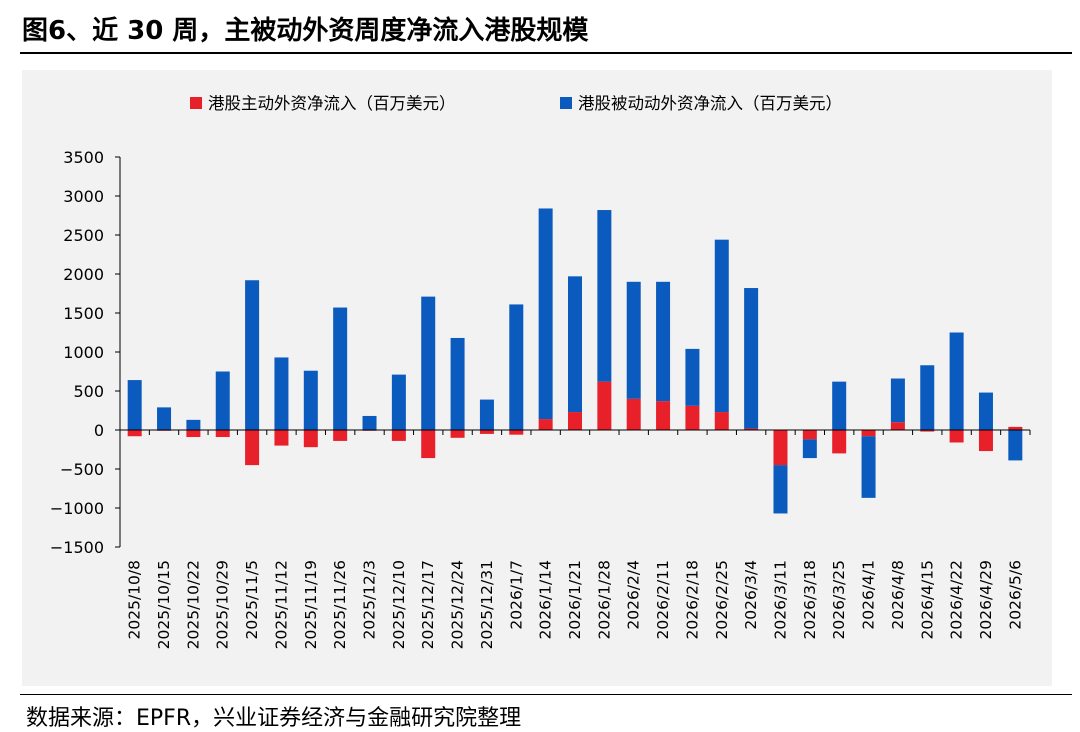 This screenshot has width=1080, height=732. What do you see at coordinates (566, 103) in the screenshot?
I see `legend-swatch-passive` at bounding box center [566, 103].